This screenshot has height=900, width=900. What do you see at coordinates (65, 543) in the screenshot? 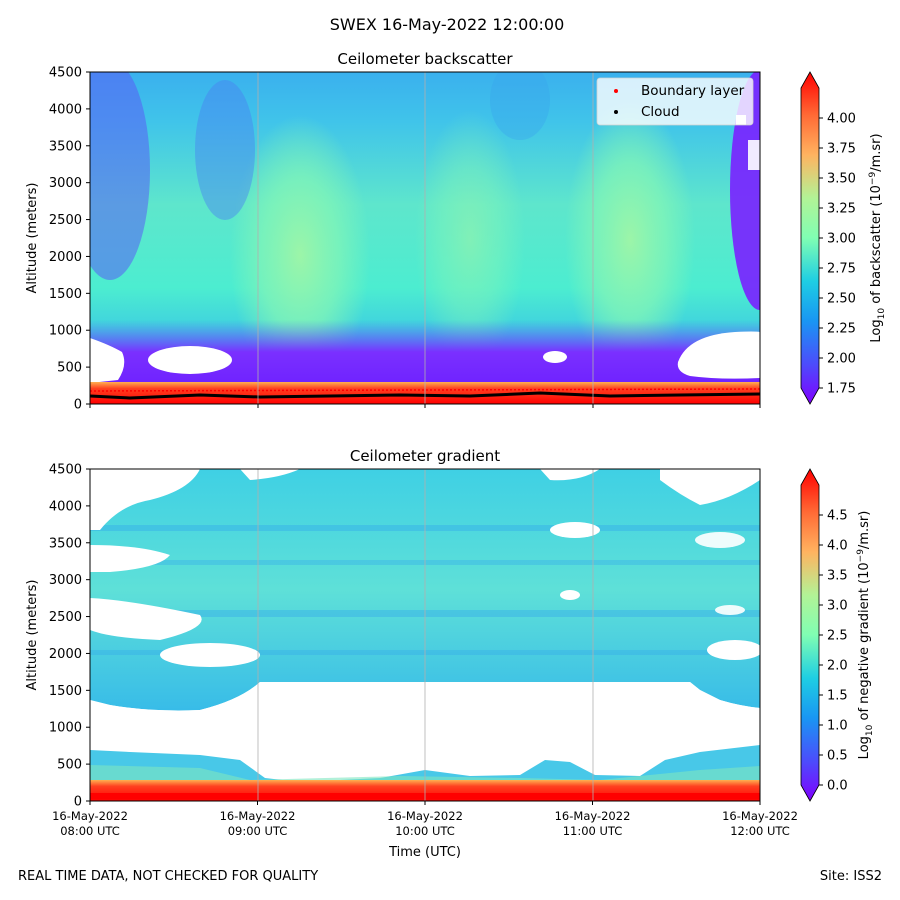
I see `gradient-ytick-label: 3500` at bounding box center [65, 543].